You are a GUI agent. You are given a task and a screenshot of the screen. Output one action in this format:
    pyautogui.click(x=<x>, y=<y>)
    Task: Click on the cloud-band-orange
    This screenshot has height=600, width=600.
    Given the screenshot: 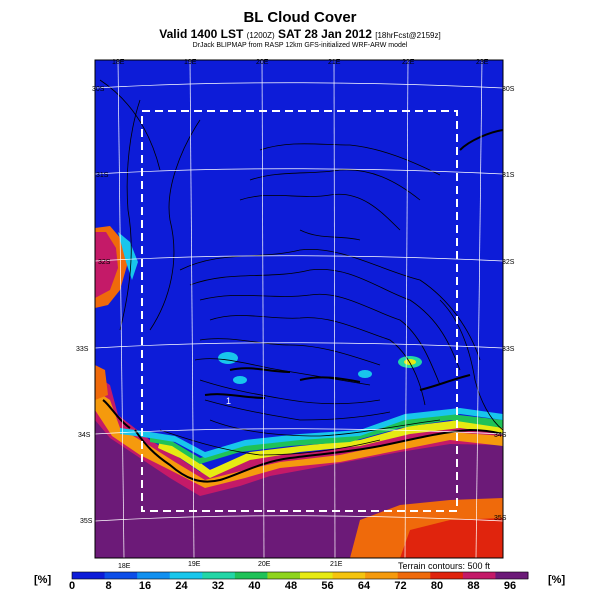 What is the action you would take?
    pyautogui.click(x=299, y=439)
    